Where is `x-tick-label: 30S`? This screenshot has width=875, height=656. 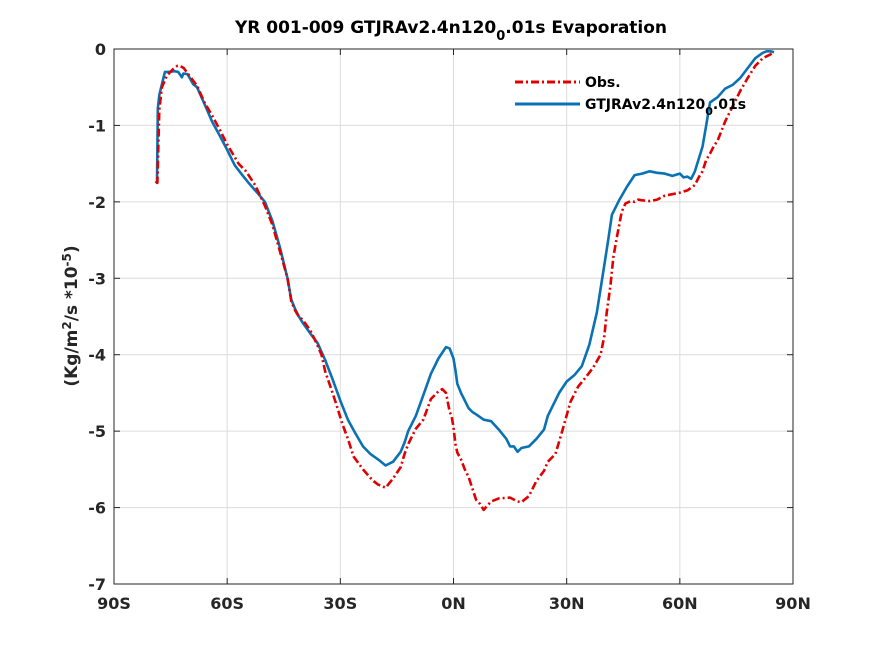 x-tick-label: 30S is located at coordinates (340, 603).